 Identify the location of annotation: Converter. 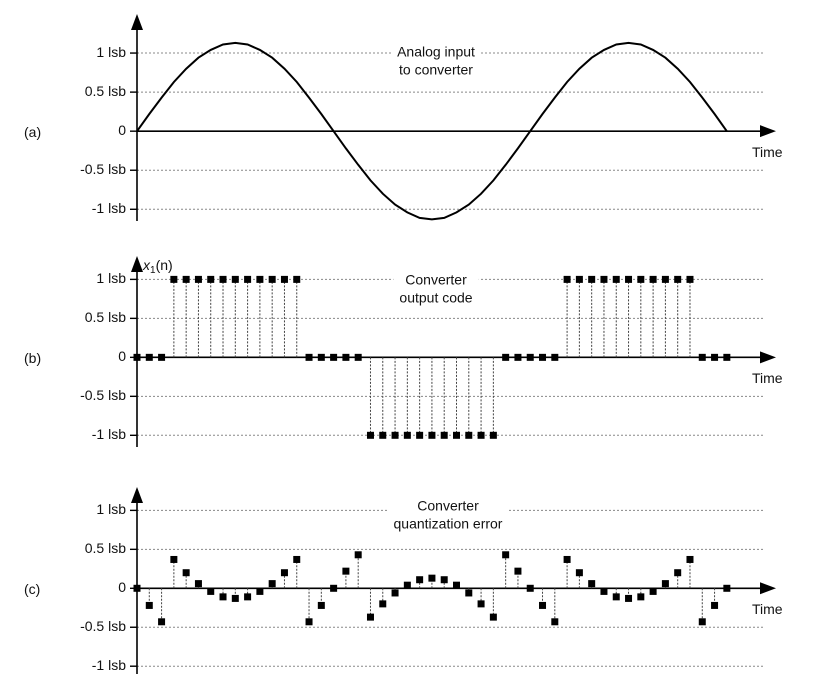
(448, 506).